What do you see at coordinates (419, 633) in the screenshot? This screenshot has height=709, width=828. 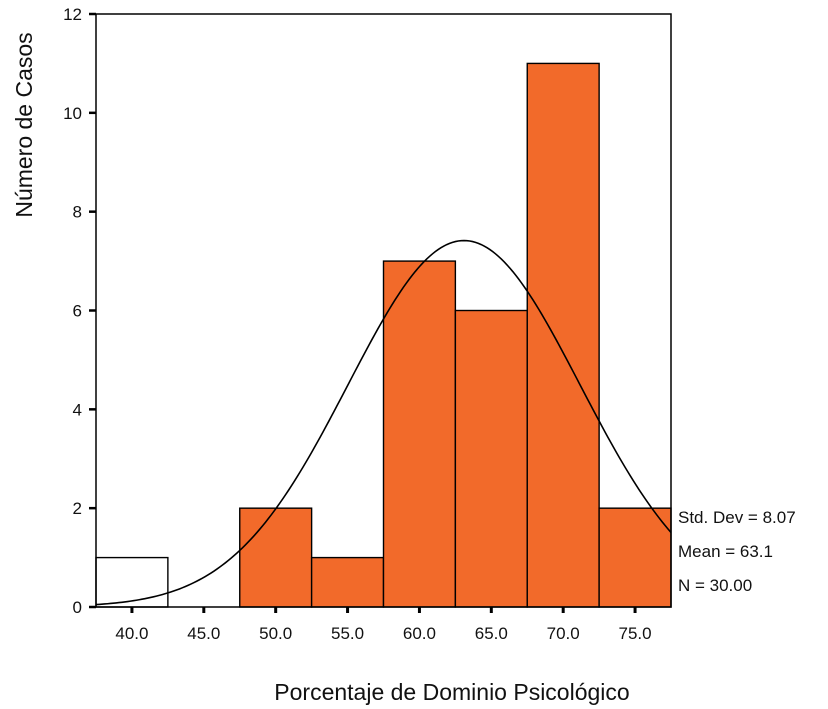 I see `x-tick-label: 60.0` at bounding box center [419, 633].